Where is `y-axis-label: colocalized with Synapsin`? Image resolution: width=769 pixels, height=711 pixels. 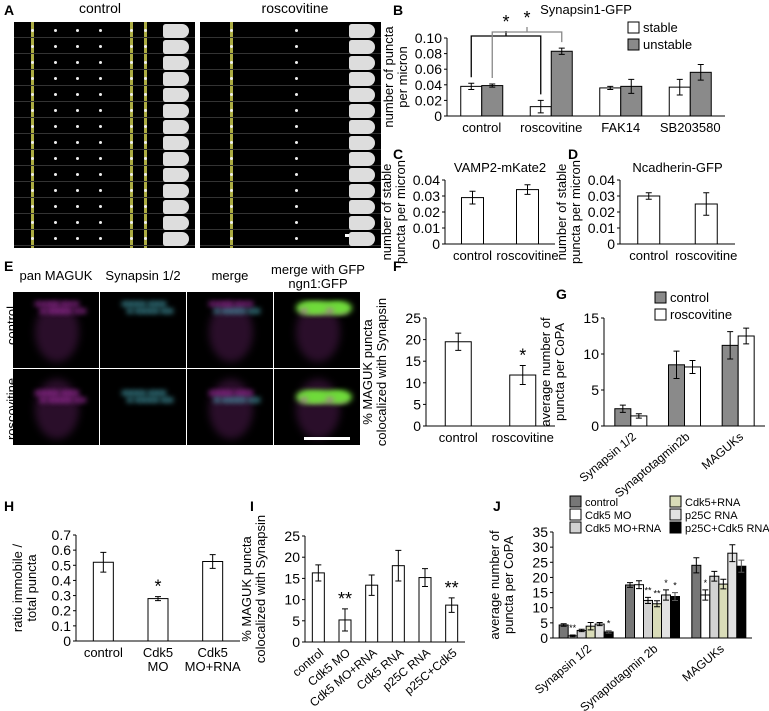 y-axis-label: colocalized with Synapsin is located at coordinates (381, 372).